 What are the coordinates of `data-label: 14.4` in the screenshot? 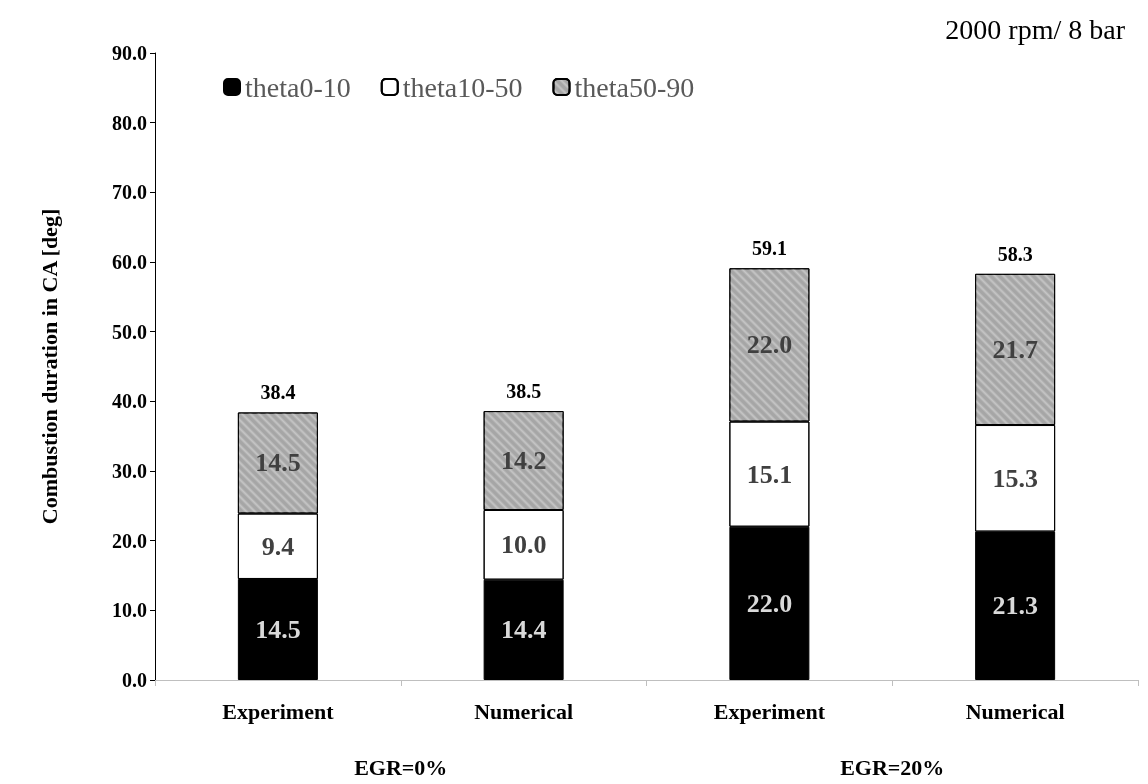 It's located at (523, 630).